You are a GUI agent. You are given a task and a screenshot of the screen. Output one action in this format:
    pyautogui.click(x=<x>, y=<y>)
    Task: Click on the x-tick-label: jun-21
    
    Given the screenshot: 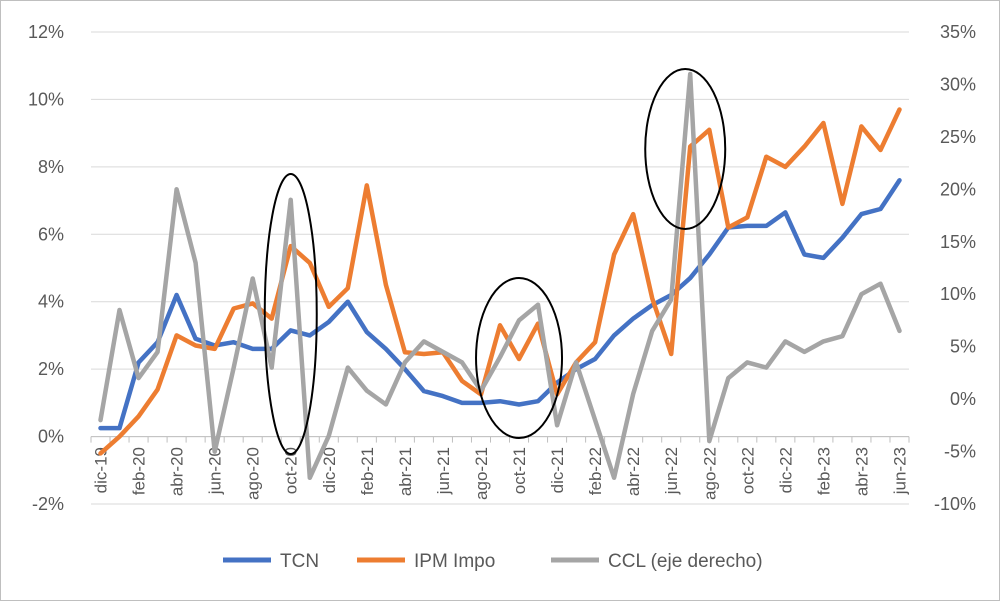 What is the action you would take?
    pyautogui.click(x=443, y=471)
    